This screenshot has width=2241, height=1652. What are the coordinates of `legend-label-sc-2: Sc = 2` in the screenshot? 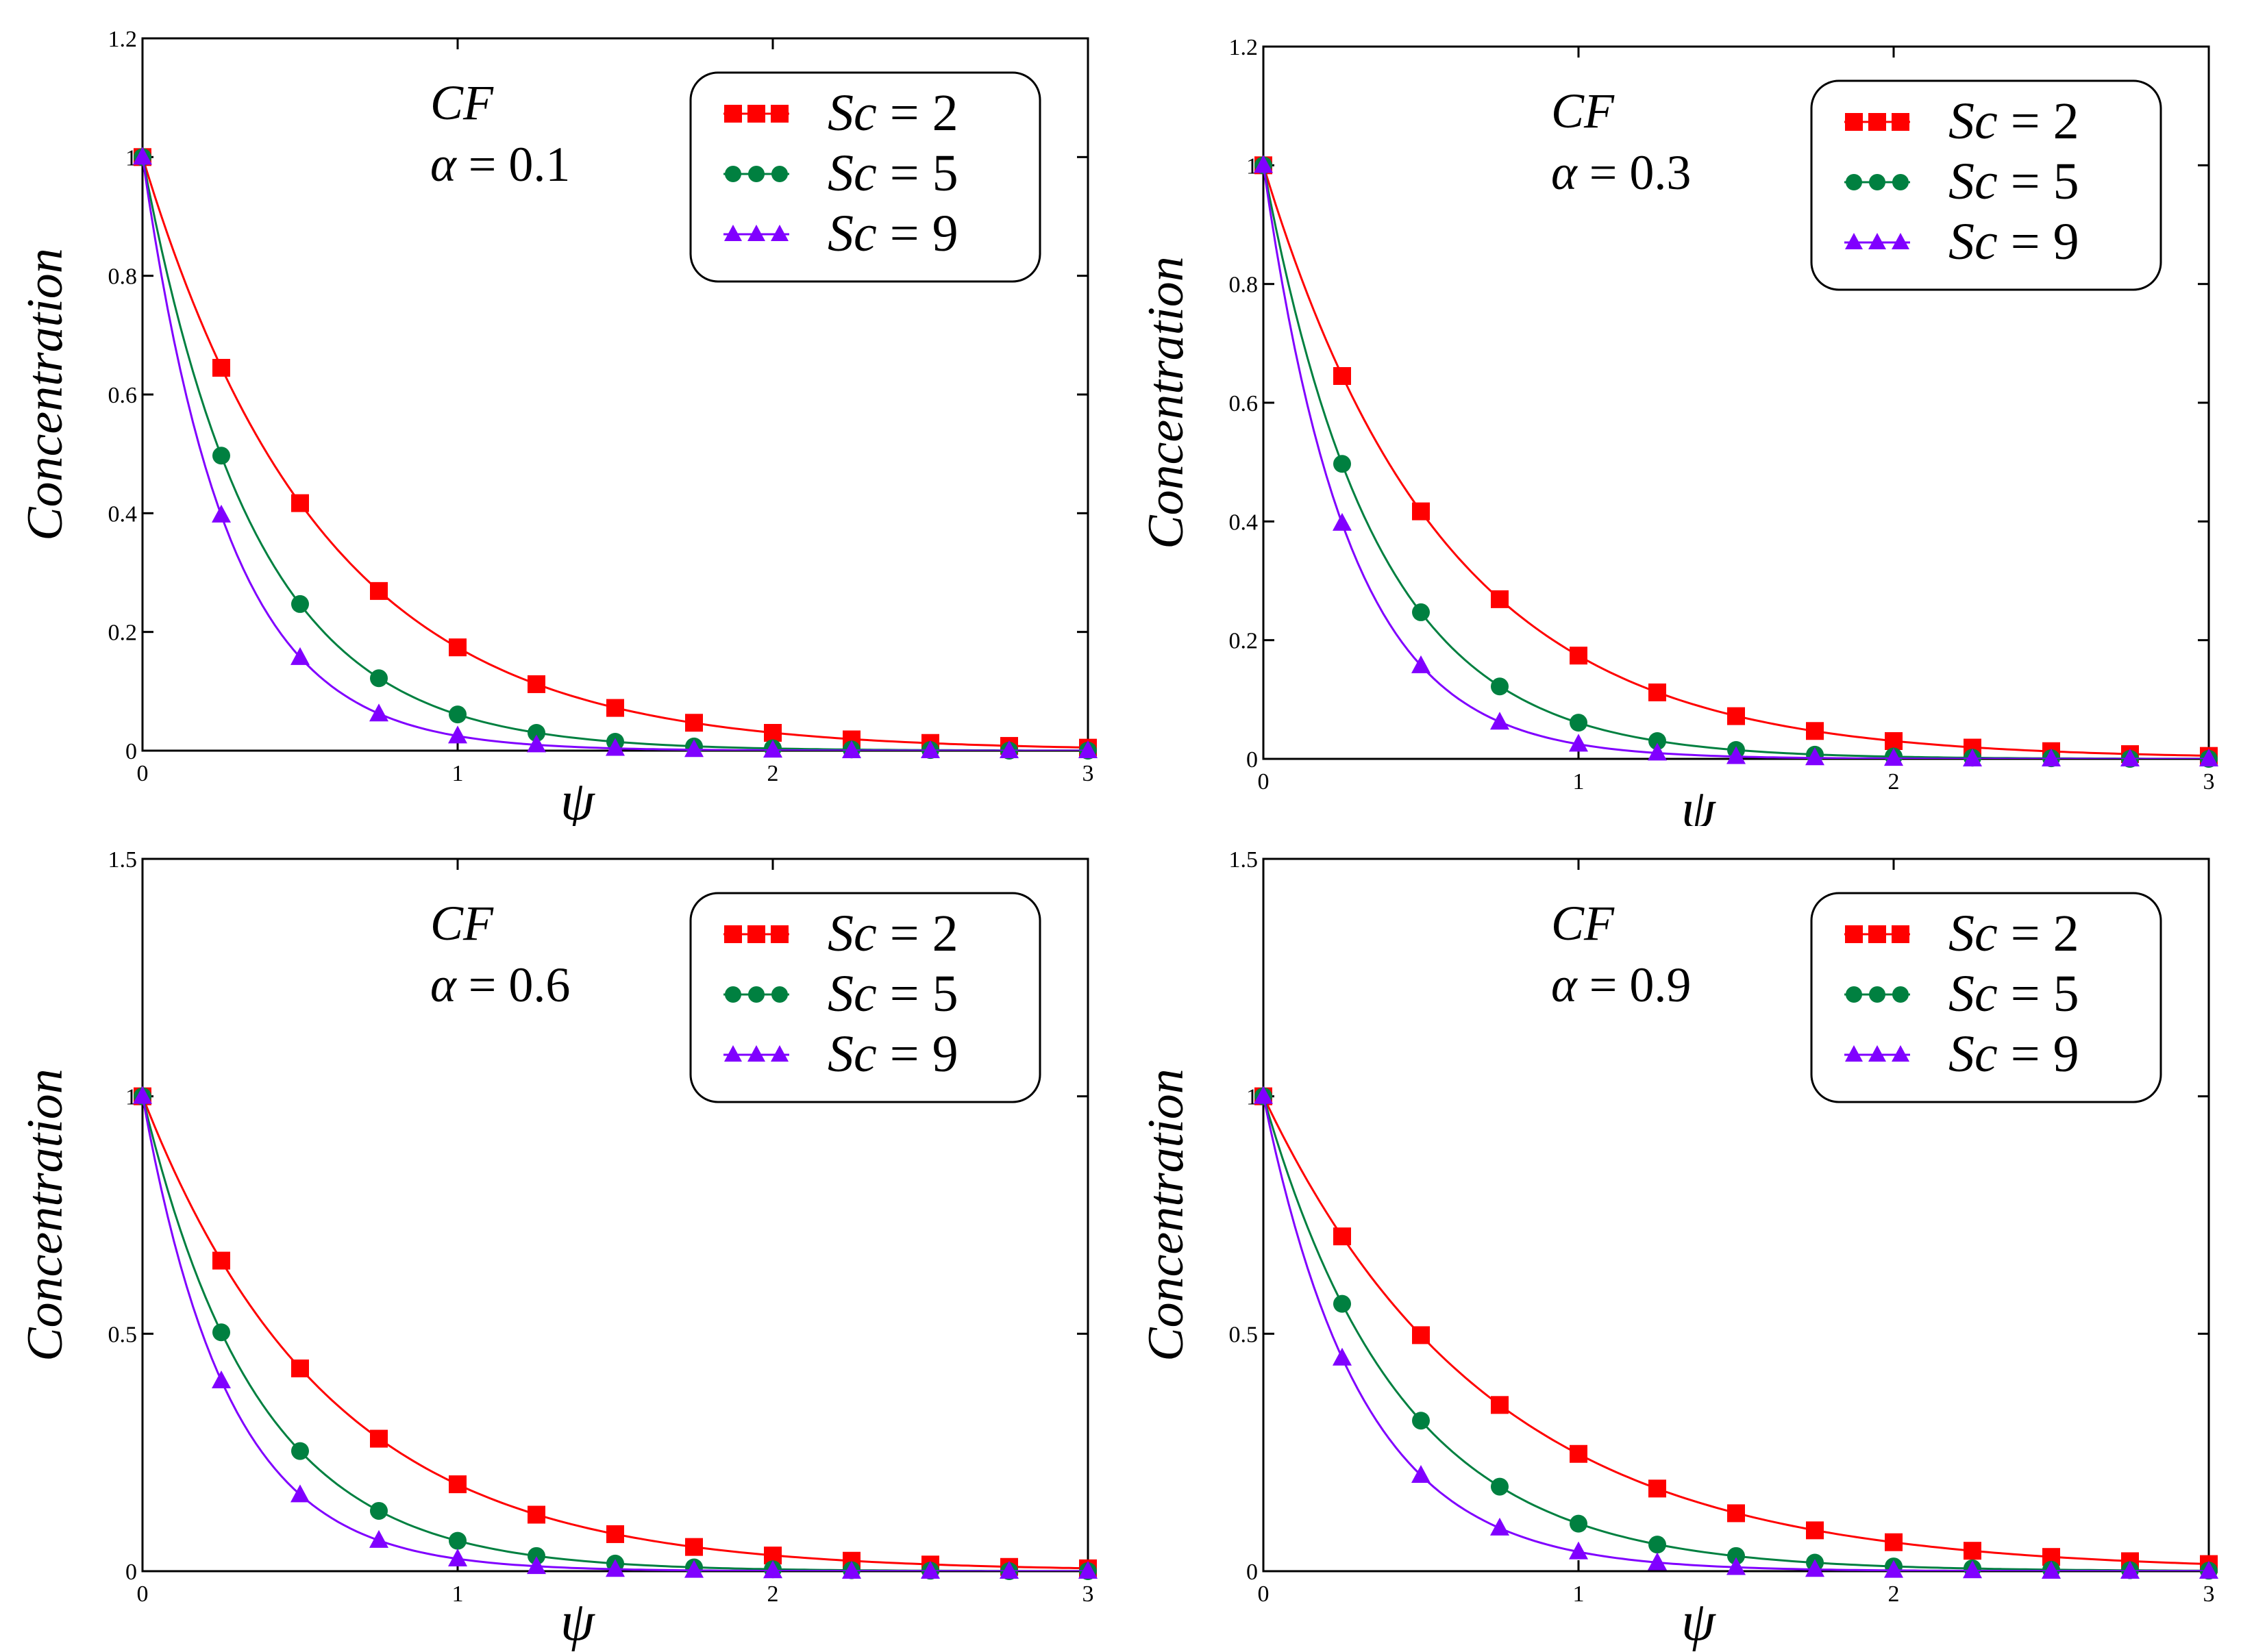 It's located at (2014, 121).